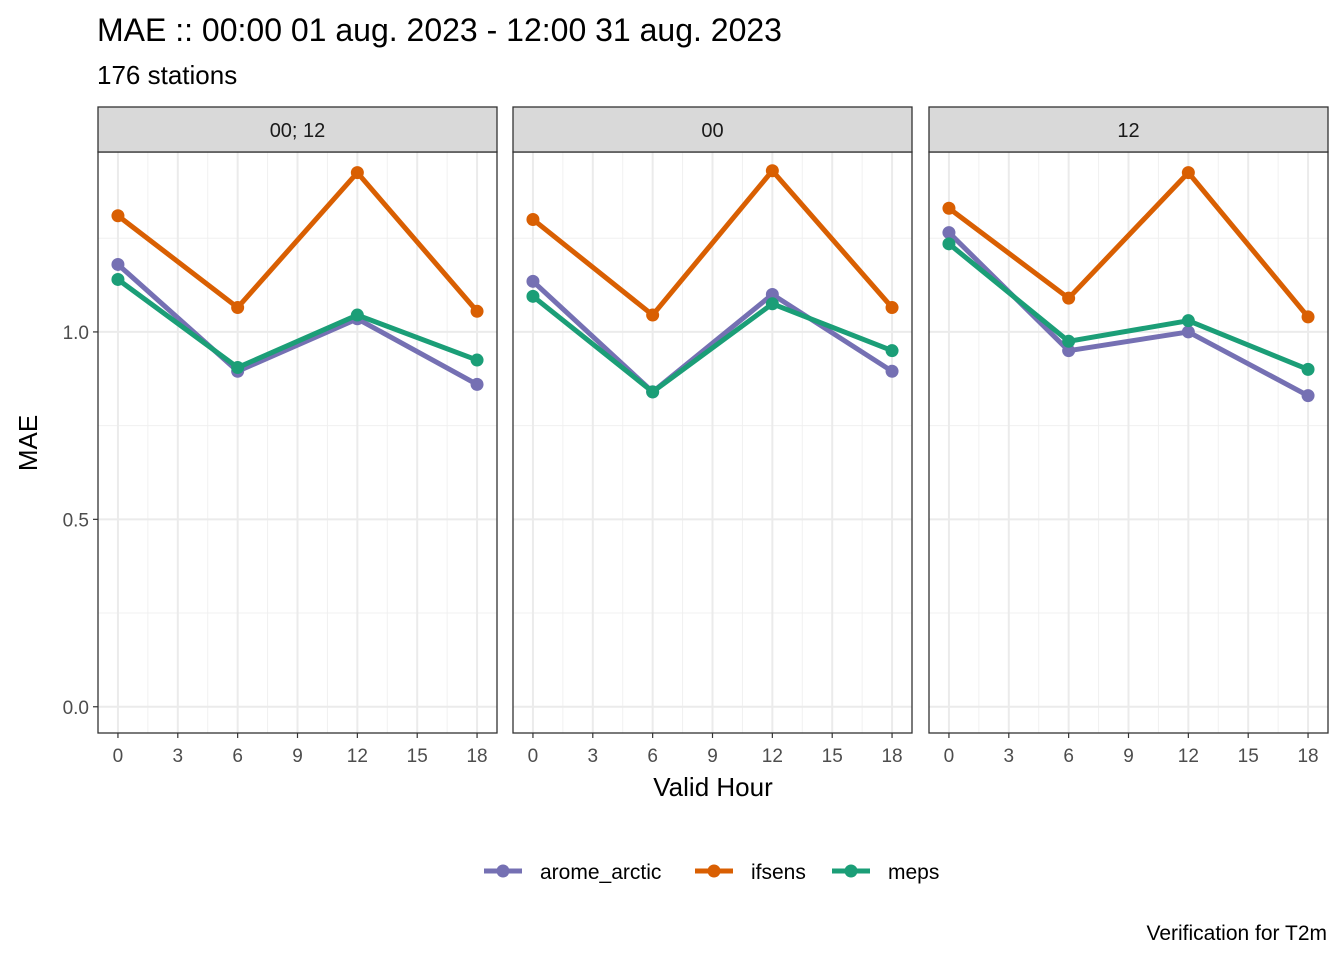 The height and width of the screenshot is (960, 1344). What do you see at coordinates (778, 872) in the screenshot?
I see `legend-label: ifsens` at bounding box center [778, 872].